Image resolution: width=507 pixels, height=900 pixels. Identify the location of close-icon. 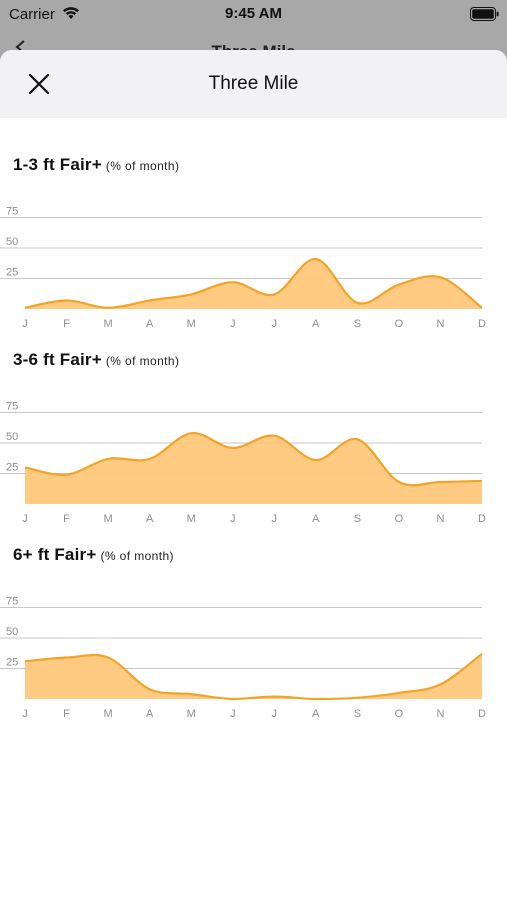
(39, 84).